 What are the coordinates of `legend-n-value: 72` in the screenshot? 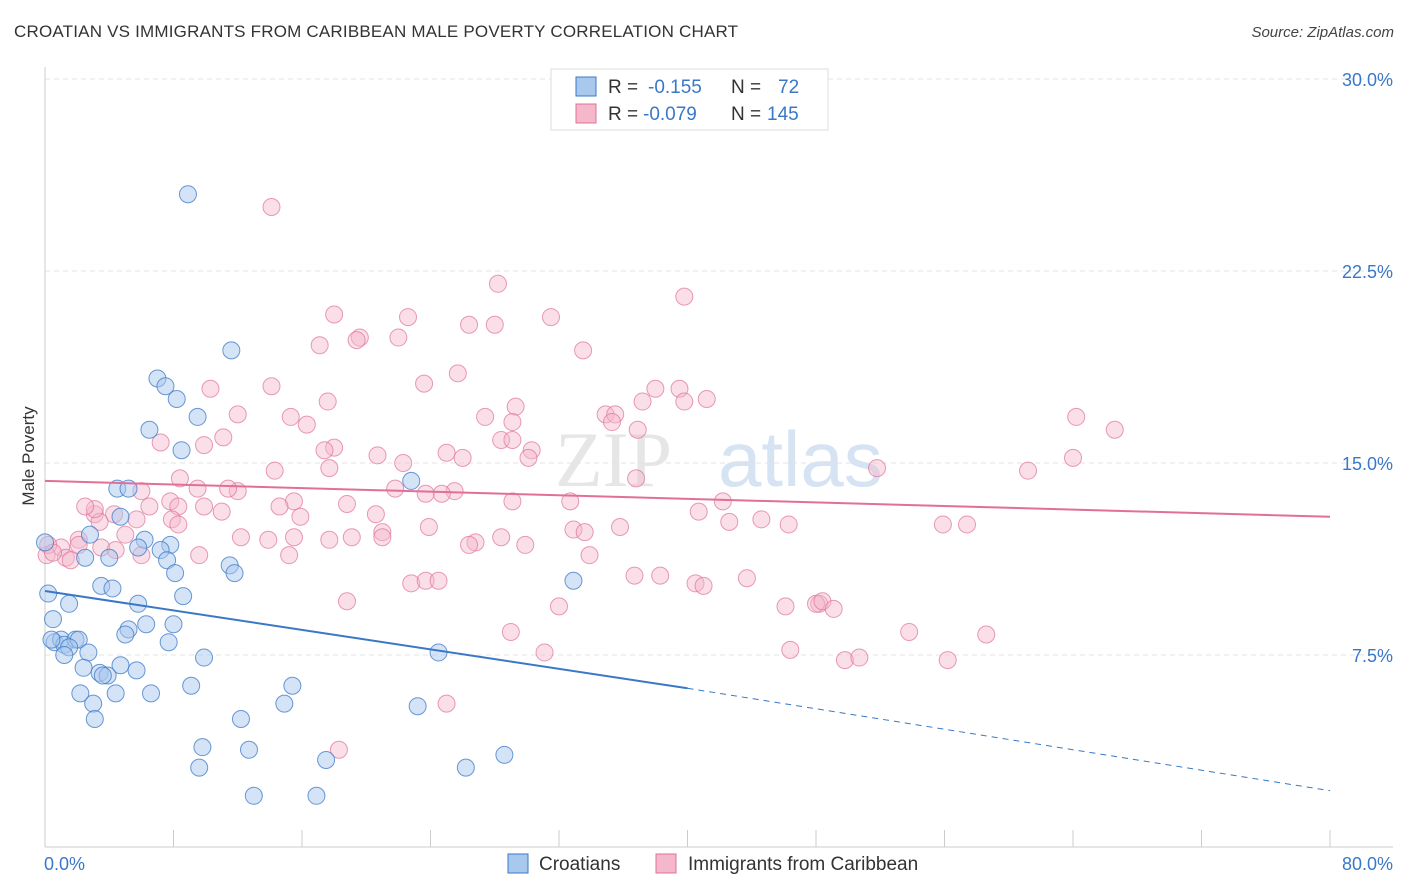 It's located at (788, 87).